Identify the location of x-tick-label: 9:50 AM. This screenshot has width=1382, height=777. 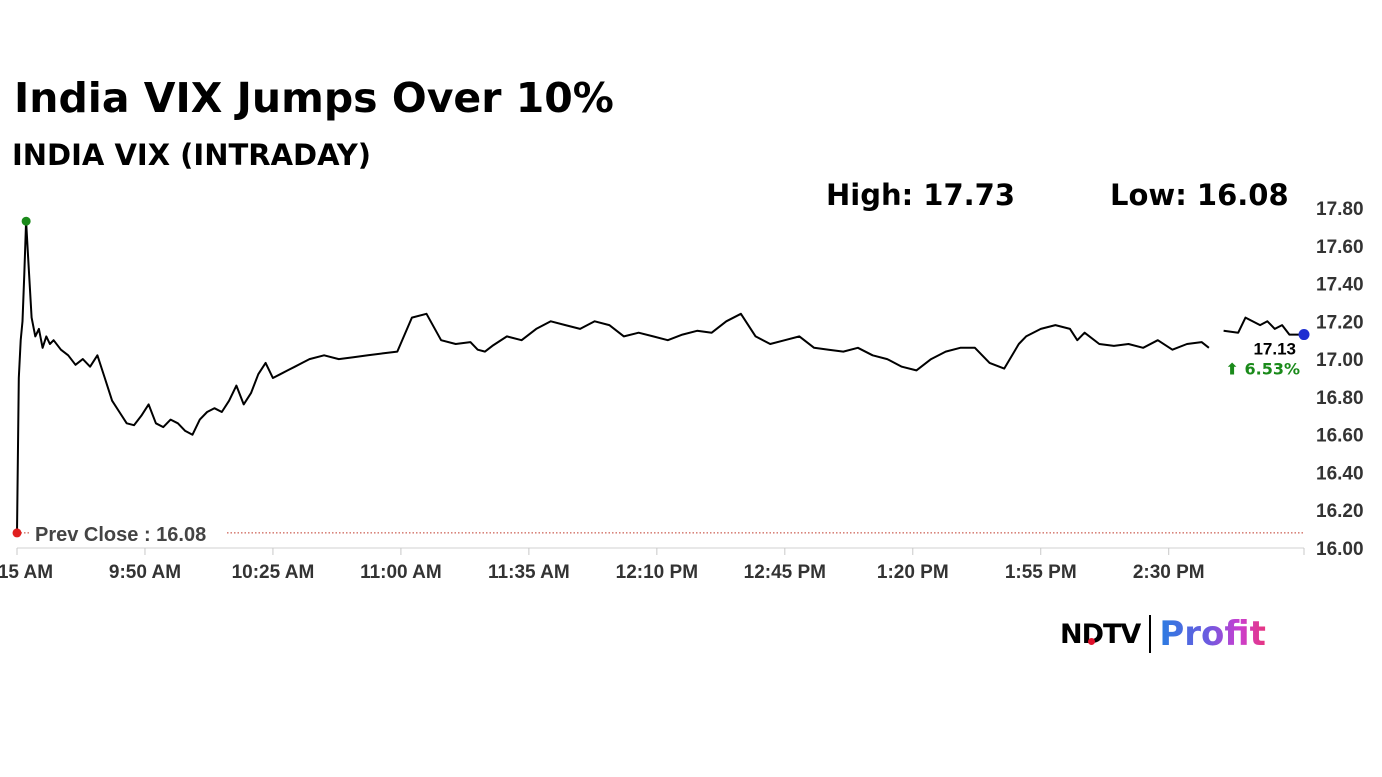
(145, 572).